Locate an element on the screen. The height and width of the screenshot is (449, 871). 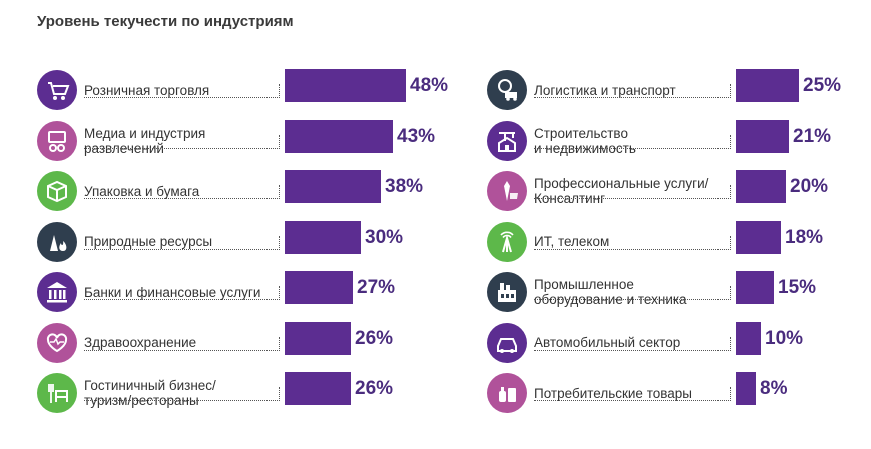
car-icon is located at coordinates (507, 342).